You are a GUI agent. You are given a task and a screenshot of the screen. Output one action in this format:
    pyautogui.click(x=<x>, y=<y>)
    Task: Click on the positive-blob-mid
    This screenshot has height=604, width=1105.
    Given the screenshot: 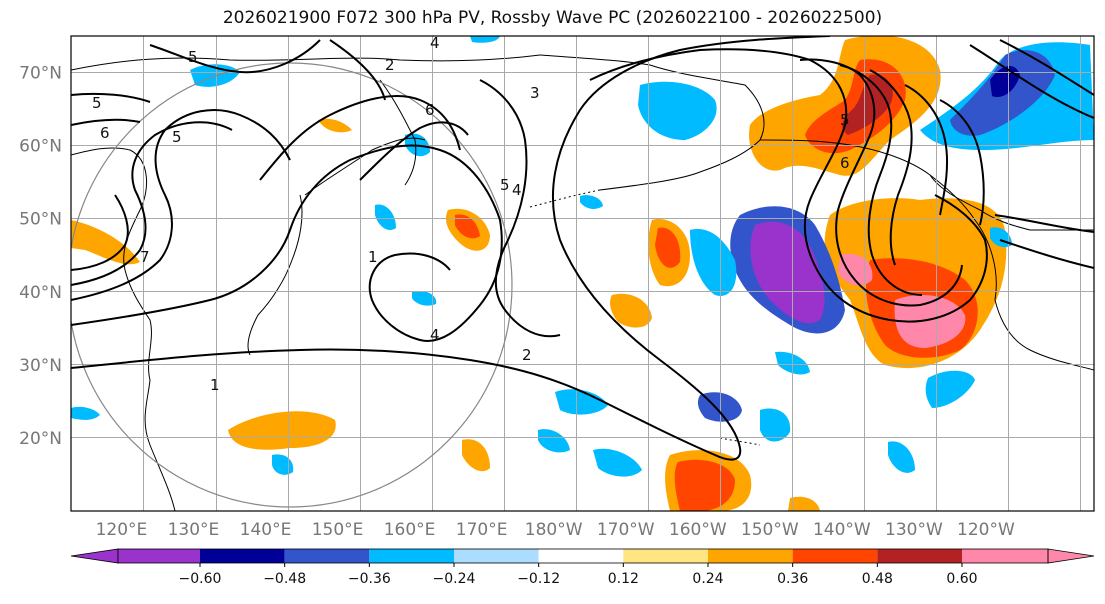 What is the action you would take?
    pyautogui.click(x=631, y=310)
    